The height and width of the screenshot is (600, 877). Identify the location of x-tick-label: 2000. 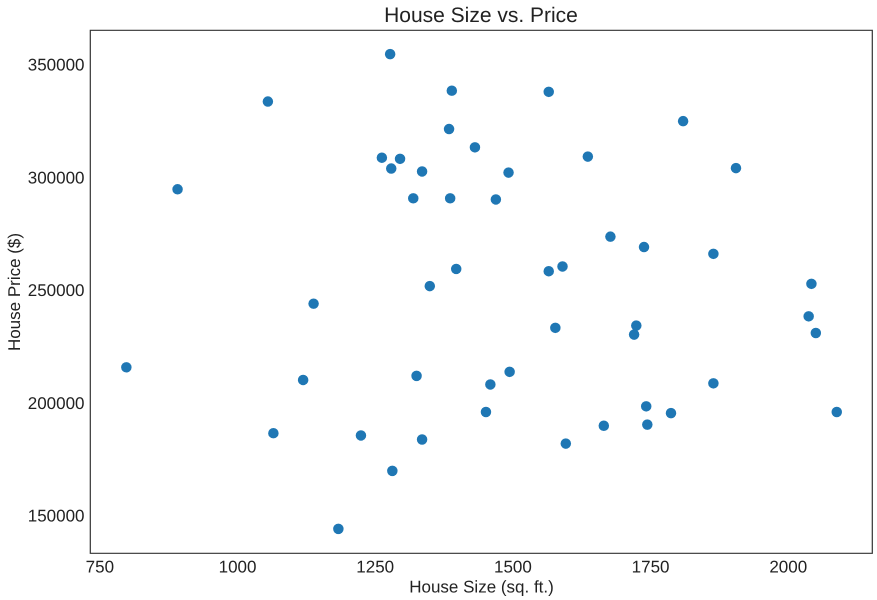
(788, 567).